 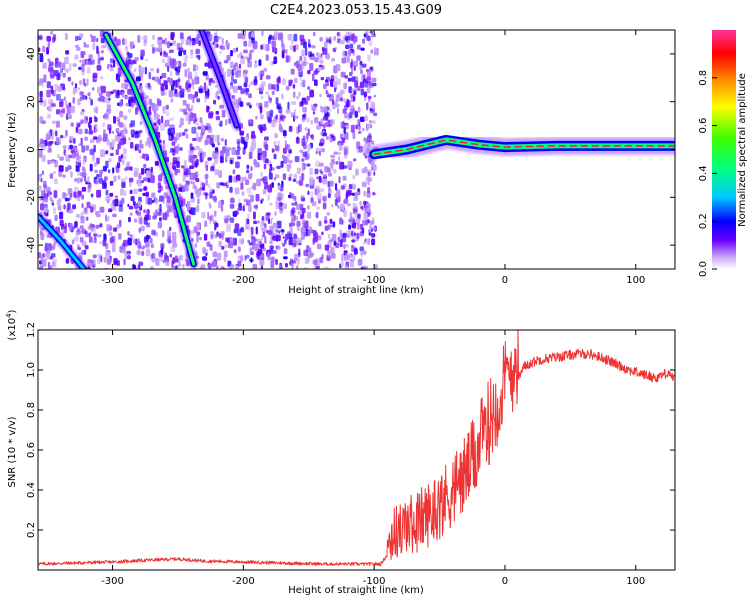 What do you see at coordinates (356, 290) in the screenshot?
I see `spectrogram-x-axis-label: Height of straight line (km)` at bounding box center [356, 290].